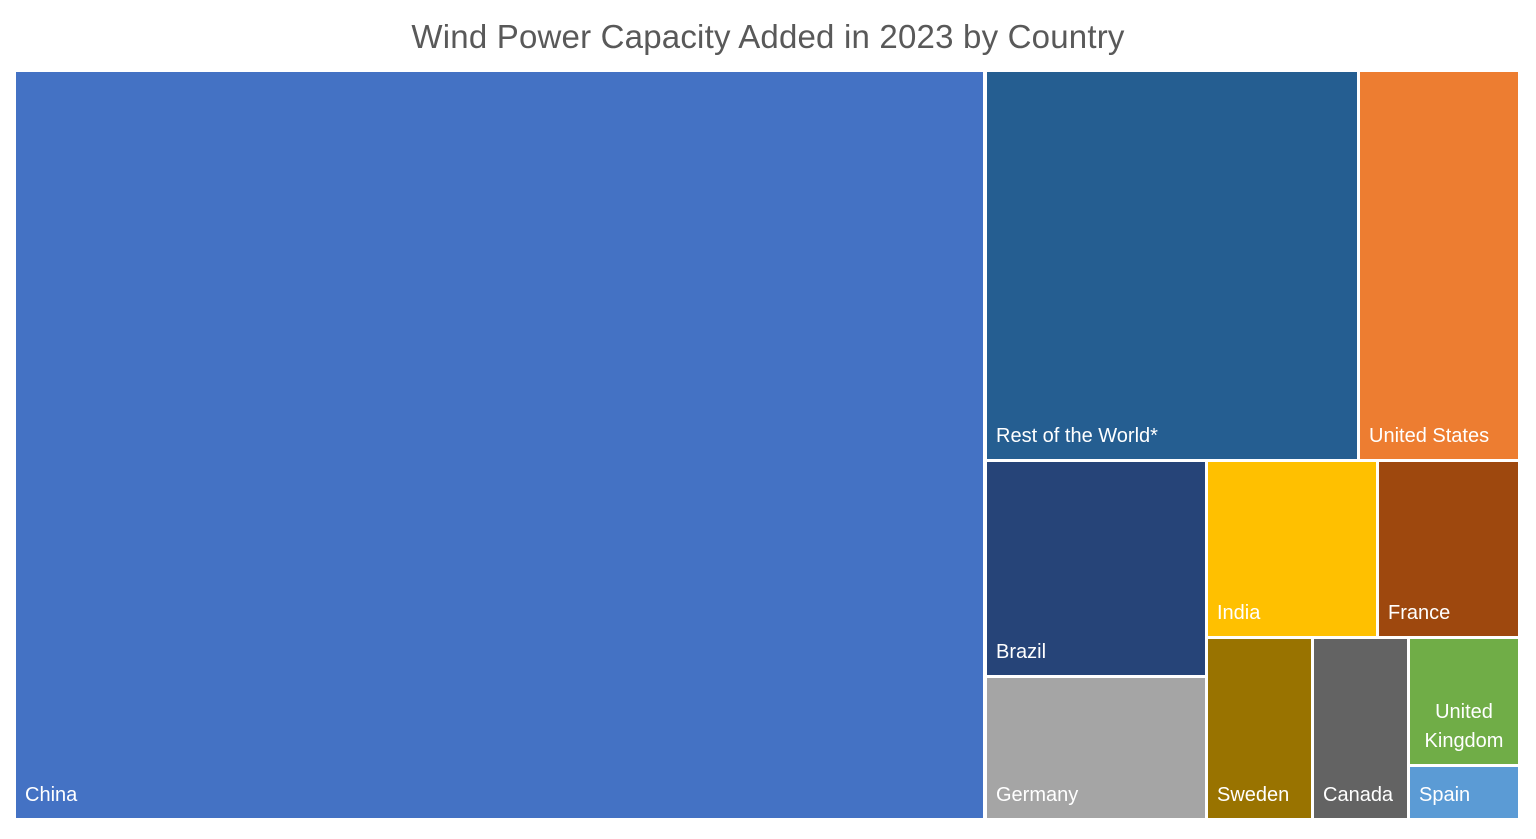  I want to click on tile-germany: Germany, so click(1096, 748).